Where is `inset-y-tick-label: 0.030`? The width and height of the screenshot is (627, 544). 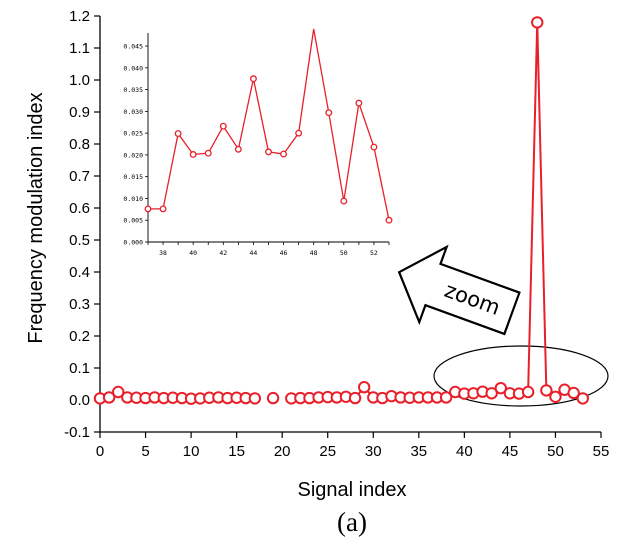 inset-y-tick-label: 0.030 is located at coordinates (133, 112).